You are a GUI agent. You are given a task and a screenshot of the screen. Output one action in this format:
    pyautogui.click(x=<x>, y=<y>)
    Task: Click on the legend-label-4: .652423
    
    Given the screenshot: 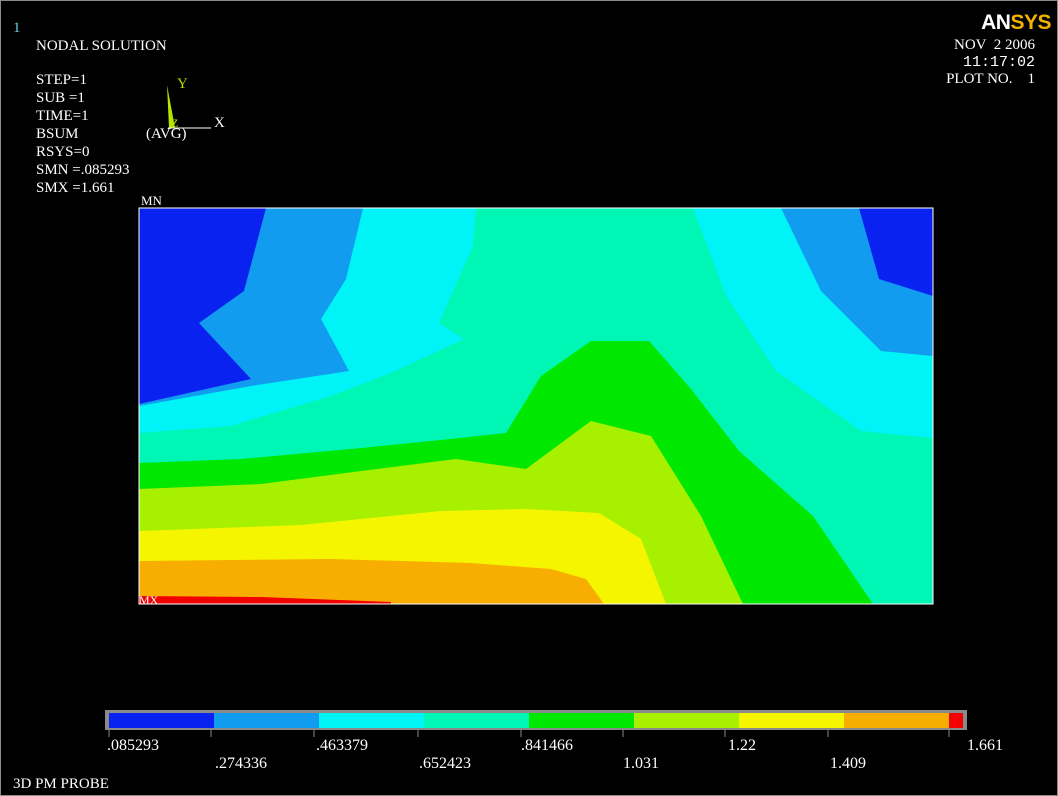 What is the action you would take?
    pyautogui.click(x=445, y=763)
    